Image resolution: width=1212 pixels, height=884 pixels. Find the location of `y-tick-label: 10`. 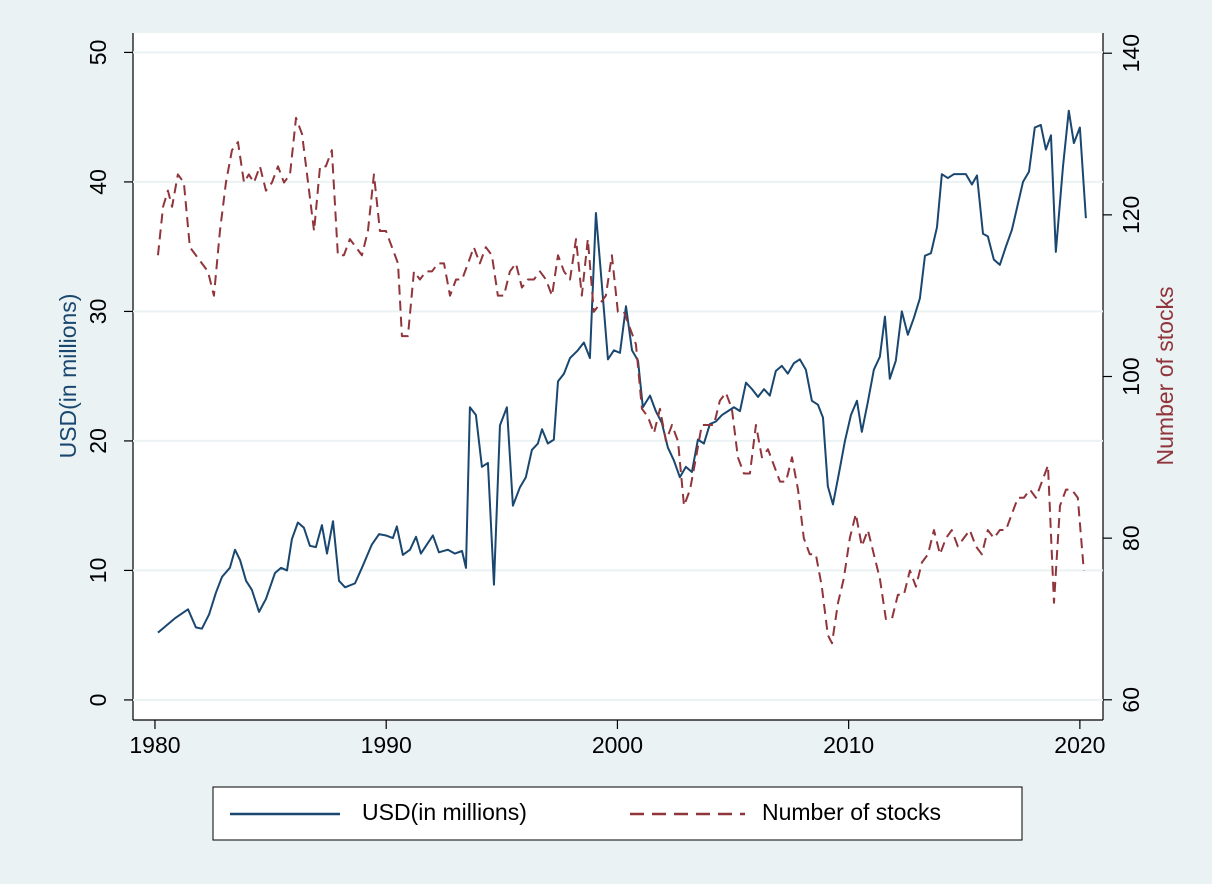

y-tick-label: 10 is located at coordinates (98, 571).